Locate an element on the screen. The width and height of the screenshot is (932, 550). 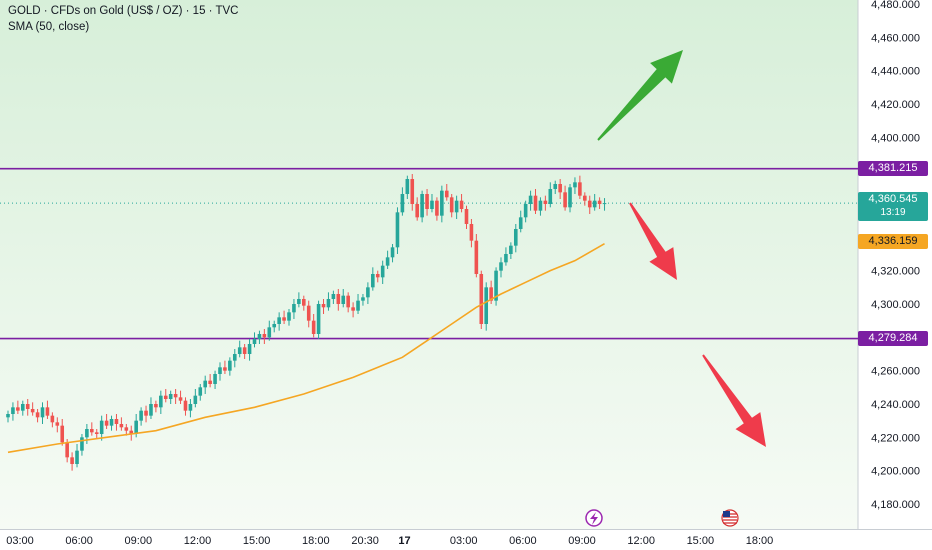
arrow-down-short is located at coordinates (653, 241).